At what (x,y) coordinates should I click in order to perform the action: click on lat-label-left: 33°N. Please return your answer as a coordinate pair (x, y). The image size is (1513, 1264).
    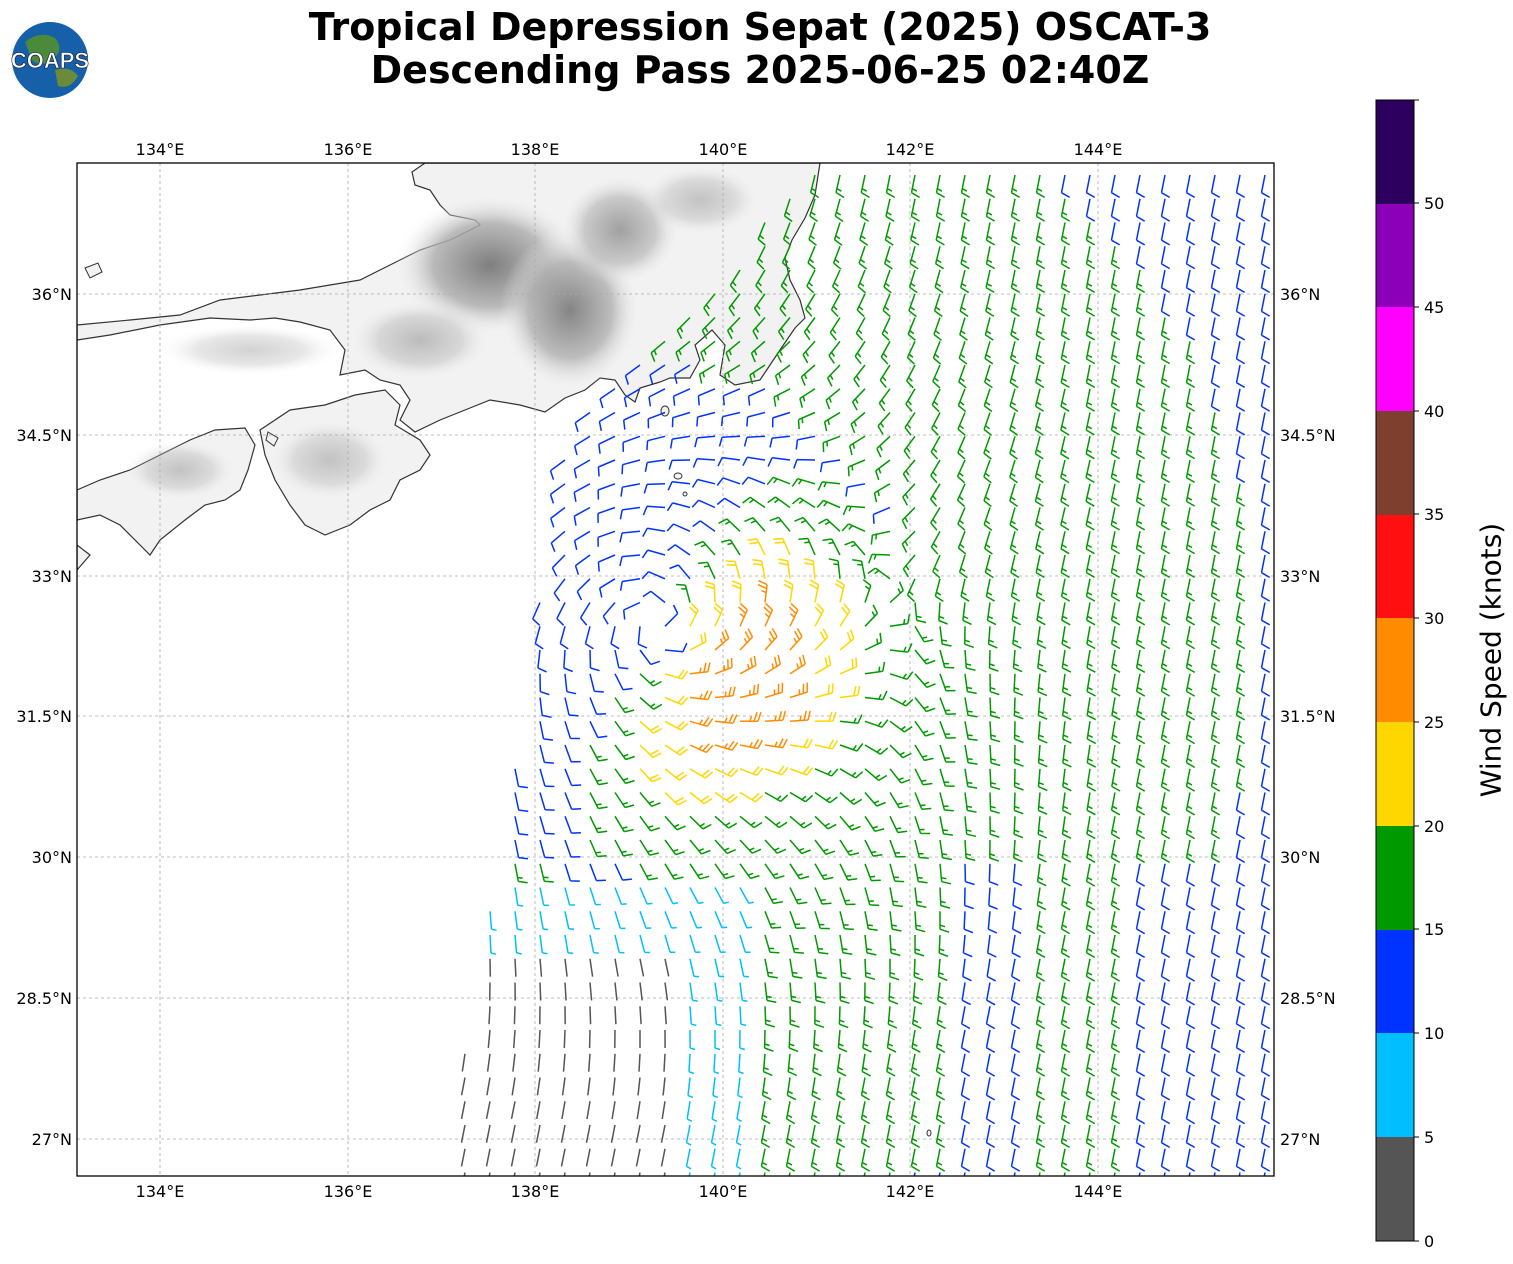
    Looking at the image, I should click on (52, 576).